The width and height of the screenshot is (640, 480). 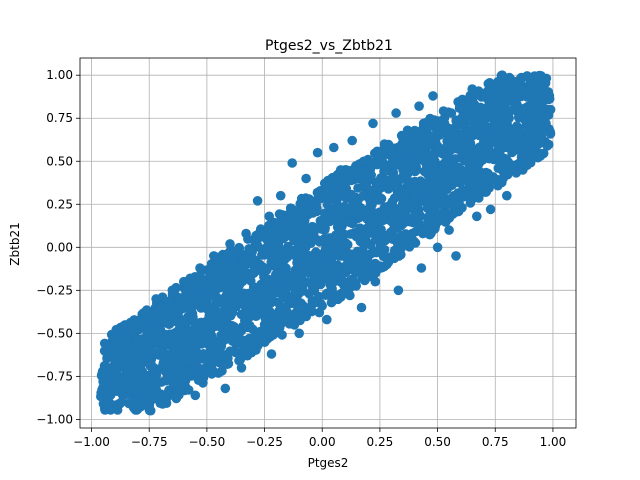 What do you see at coordinates (59, 75) in the screenshot?
I see `y-tick-label: 1.00` at bounding box center [59, 75].